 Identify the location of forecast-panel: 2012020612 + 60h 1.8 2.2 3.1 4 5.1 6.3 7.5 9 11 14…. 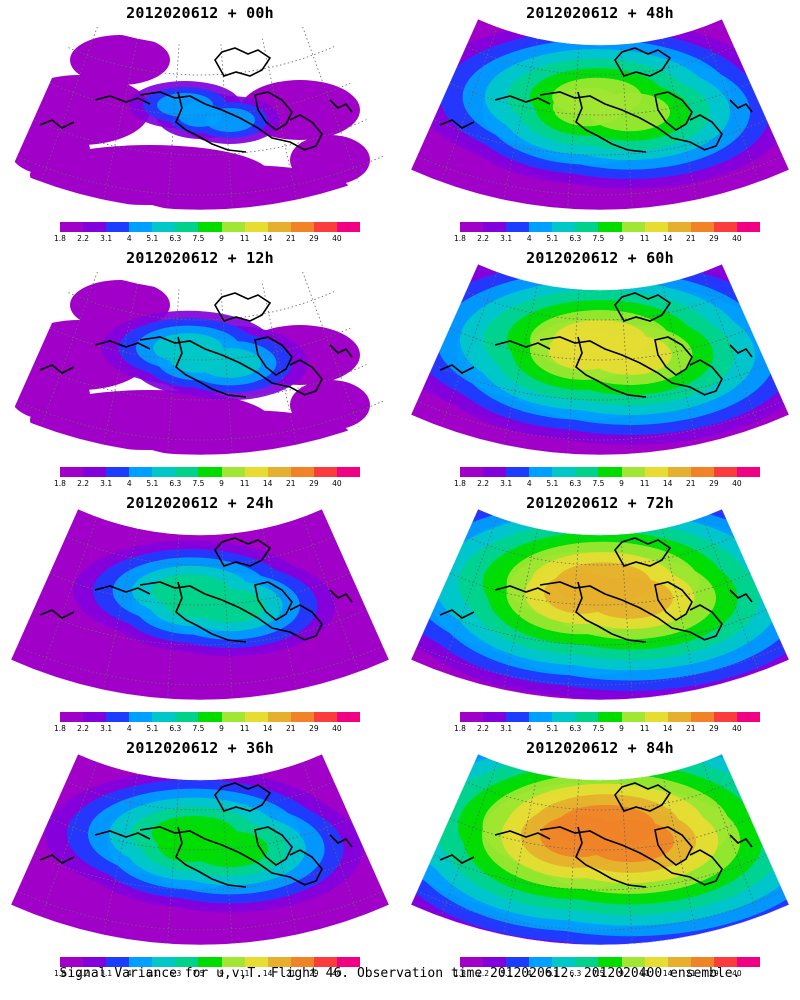
(600, 367).